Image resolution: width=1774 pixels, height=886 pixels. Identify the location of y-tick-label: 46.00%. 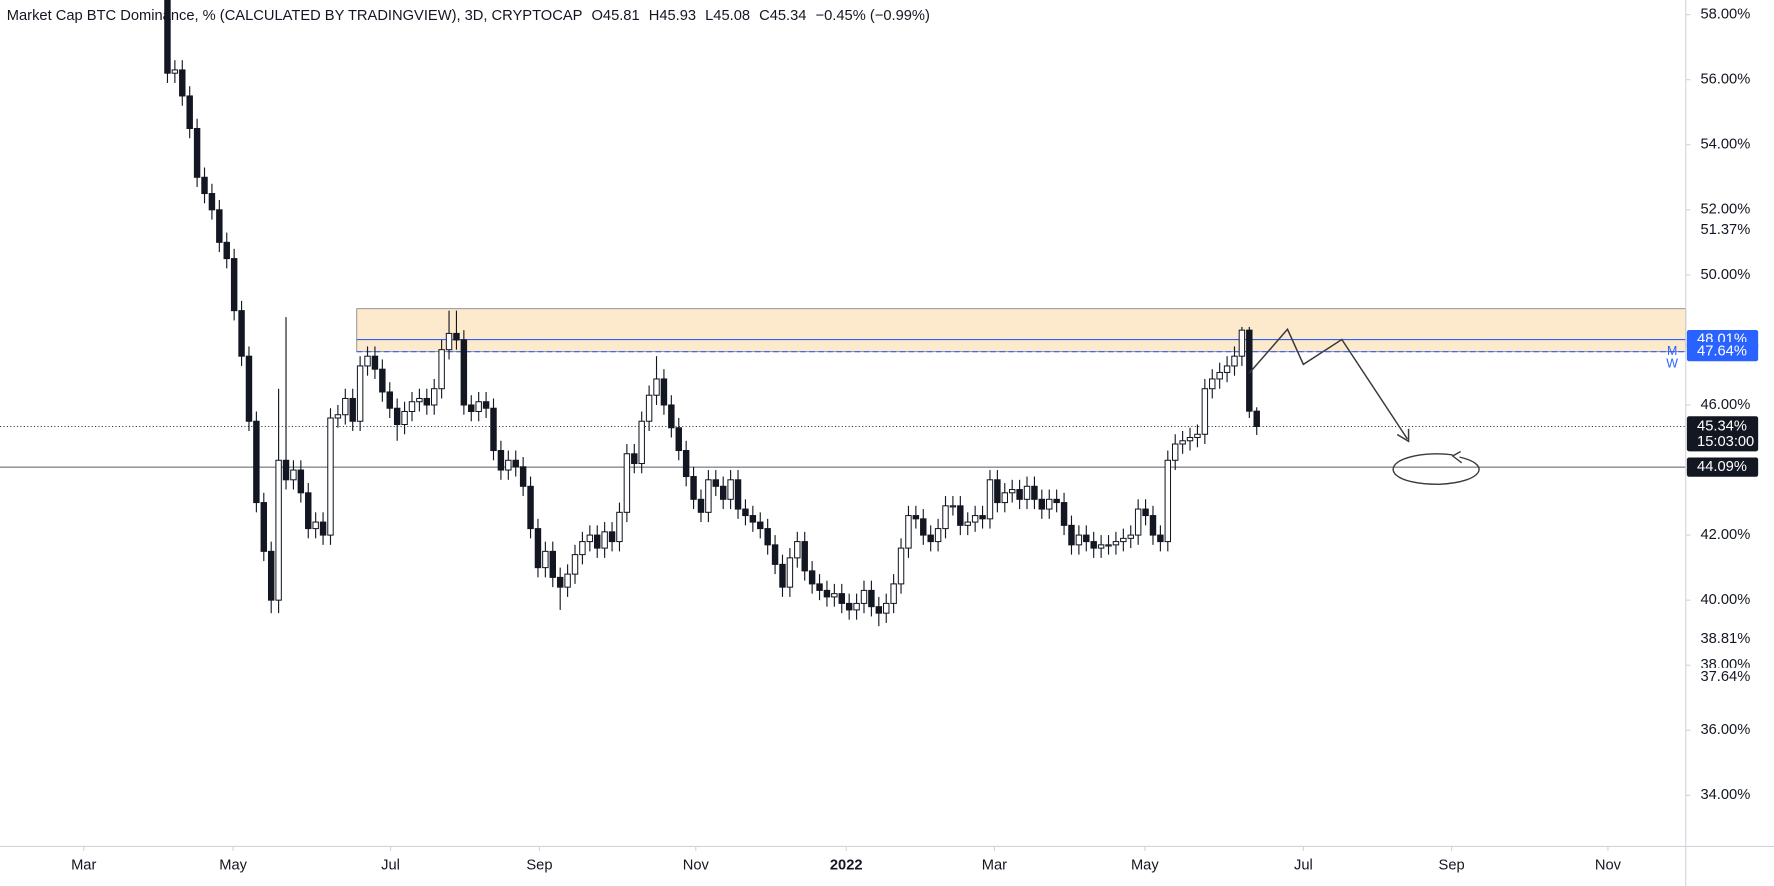
(1725, 405).